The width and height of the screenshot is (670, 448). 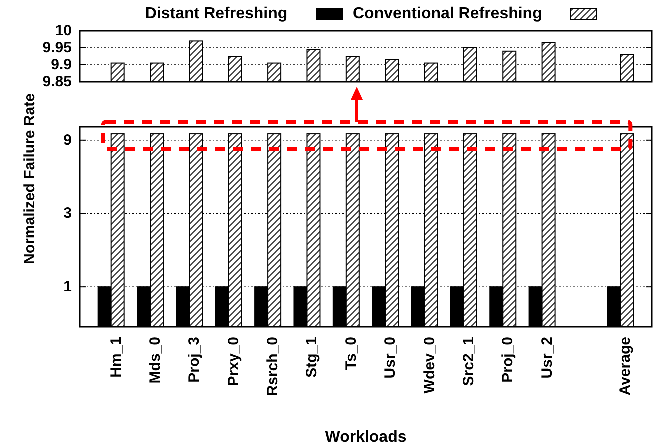 I want to click on y-tick-label: 9.85, so click(x=57, y=82).